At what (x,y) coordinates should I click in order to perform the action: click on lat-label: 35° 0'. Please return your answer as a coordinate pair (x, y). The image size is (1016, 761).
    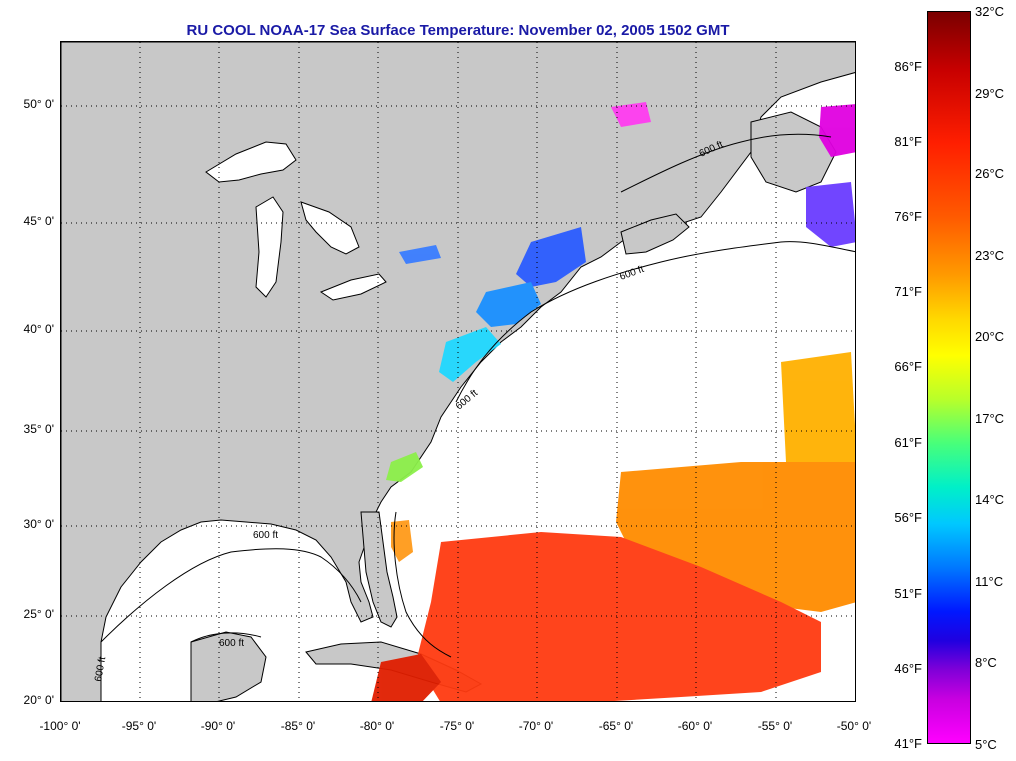
    Looking at the image, I should click on (38, 429).